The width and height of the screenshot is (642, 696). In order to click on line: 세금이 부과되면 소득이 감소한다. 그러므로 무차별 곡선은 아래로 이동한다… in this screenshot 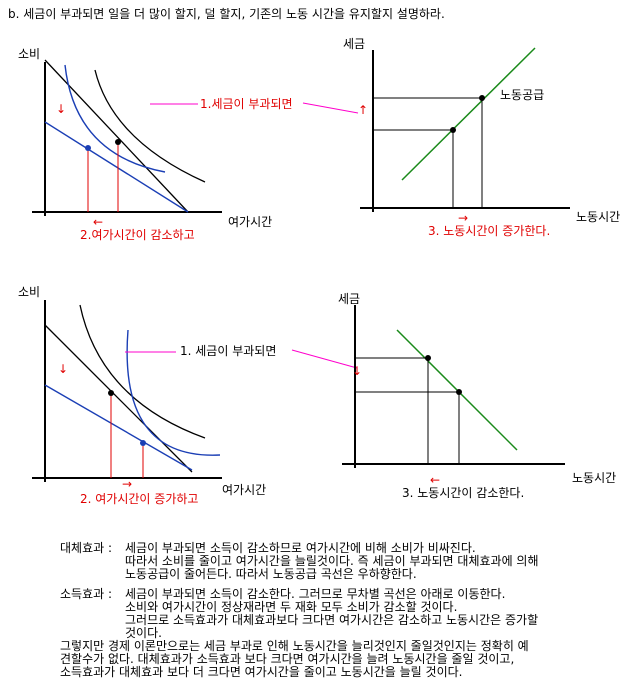, I will do `click(315, 594)`.